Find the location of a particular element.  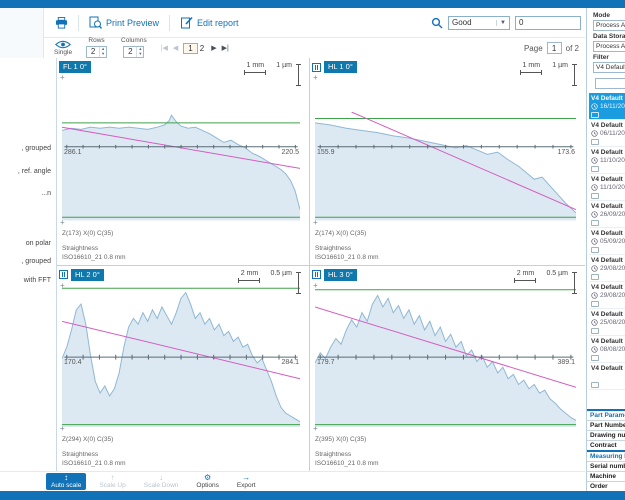

rows-stepper: Rows 2 ▲ ▼ is located at coordinates (97, 48).